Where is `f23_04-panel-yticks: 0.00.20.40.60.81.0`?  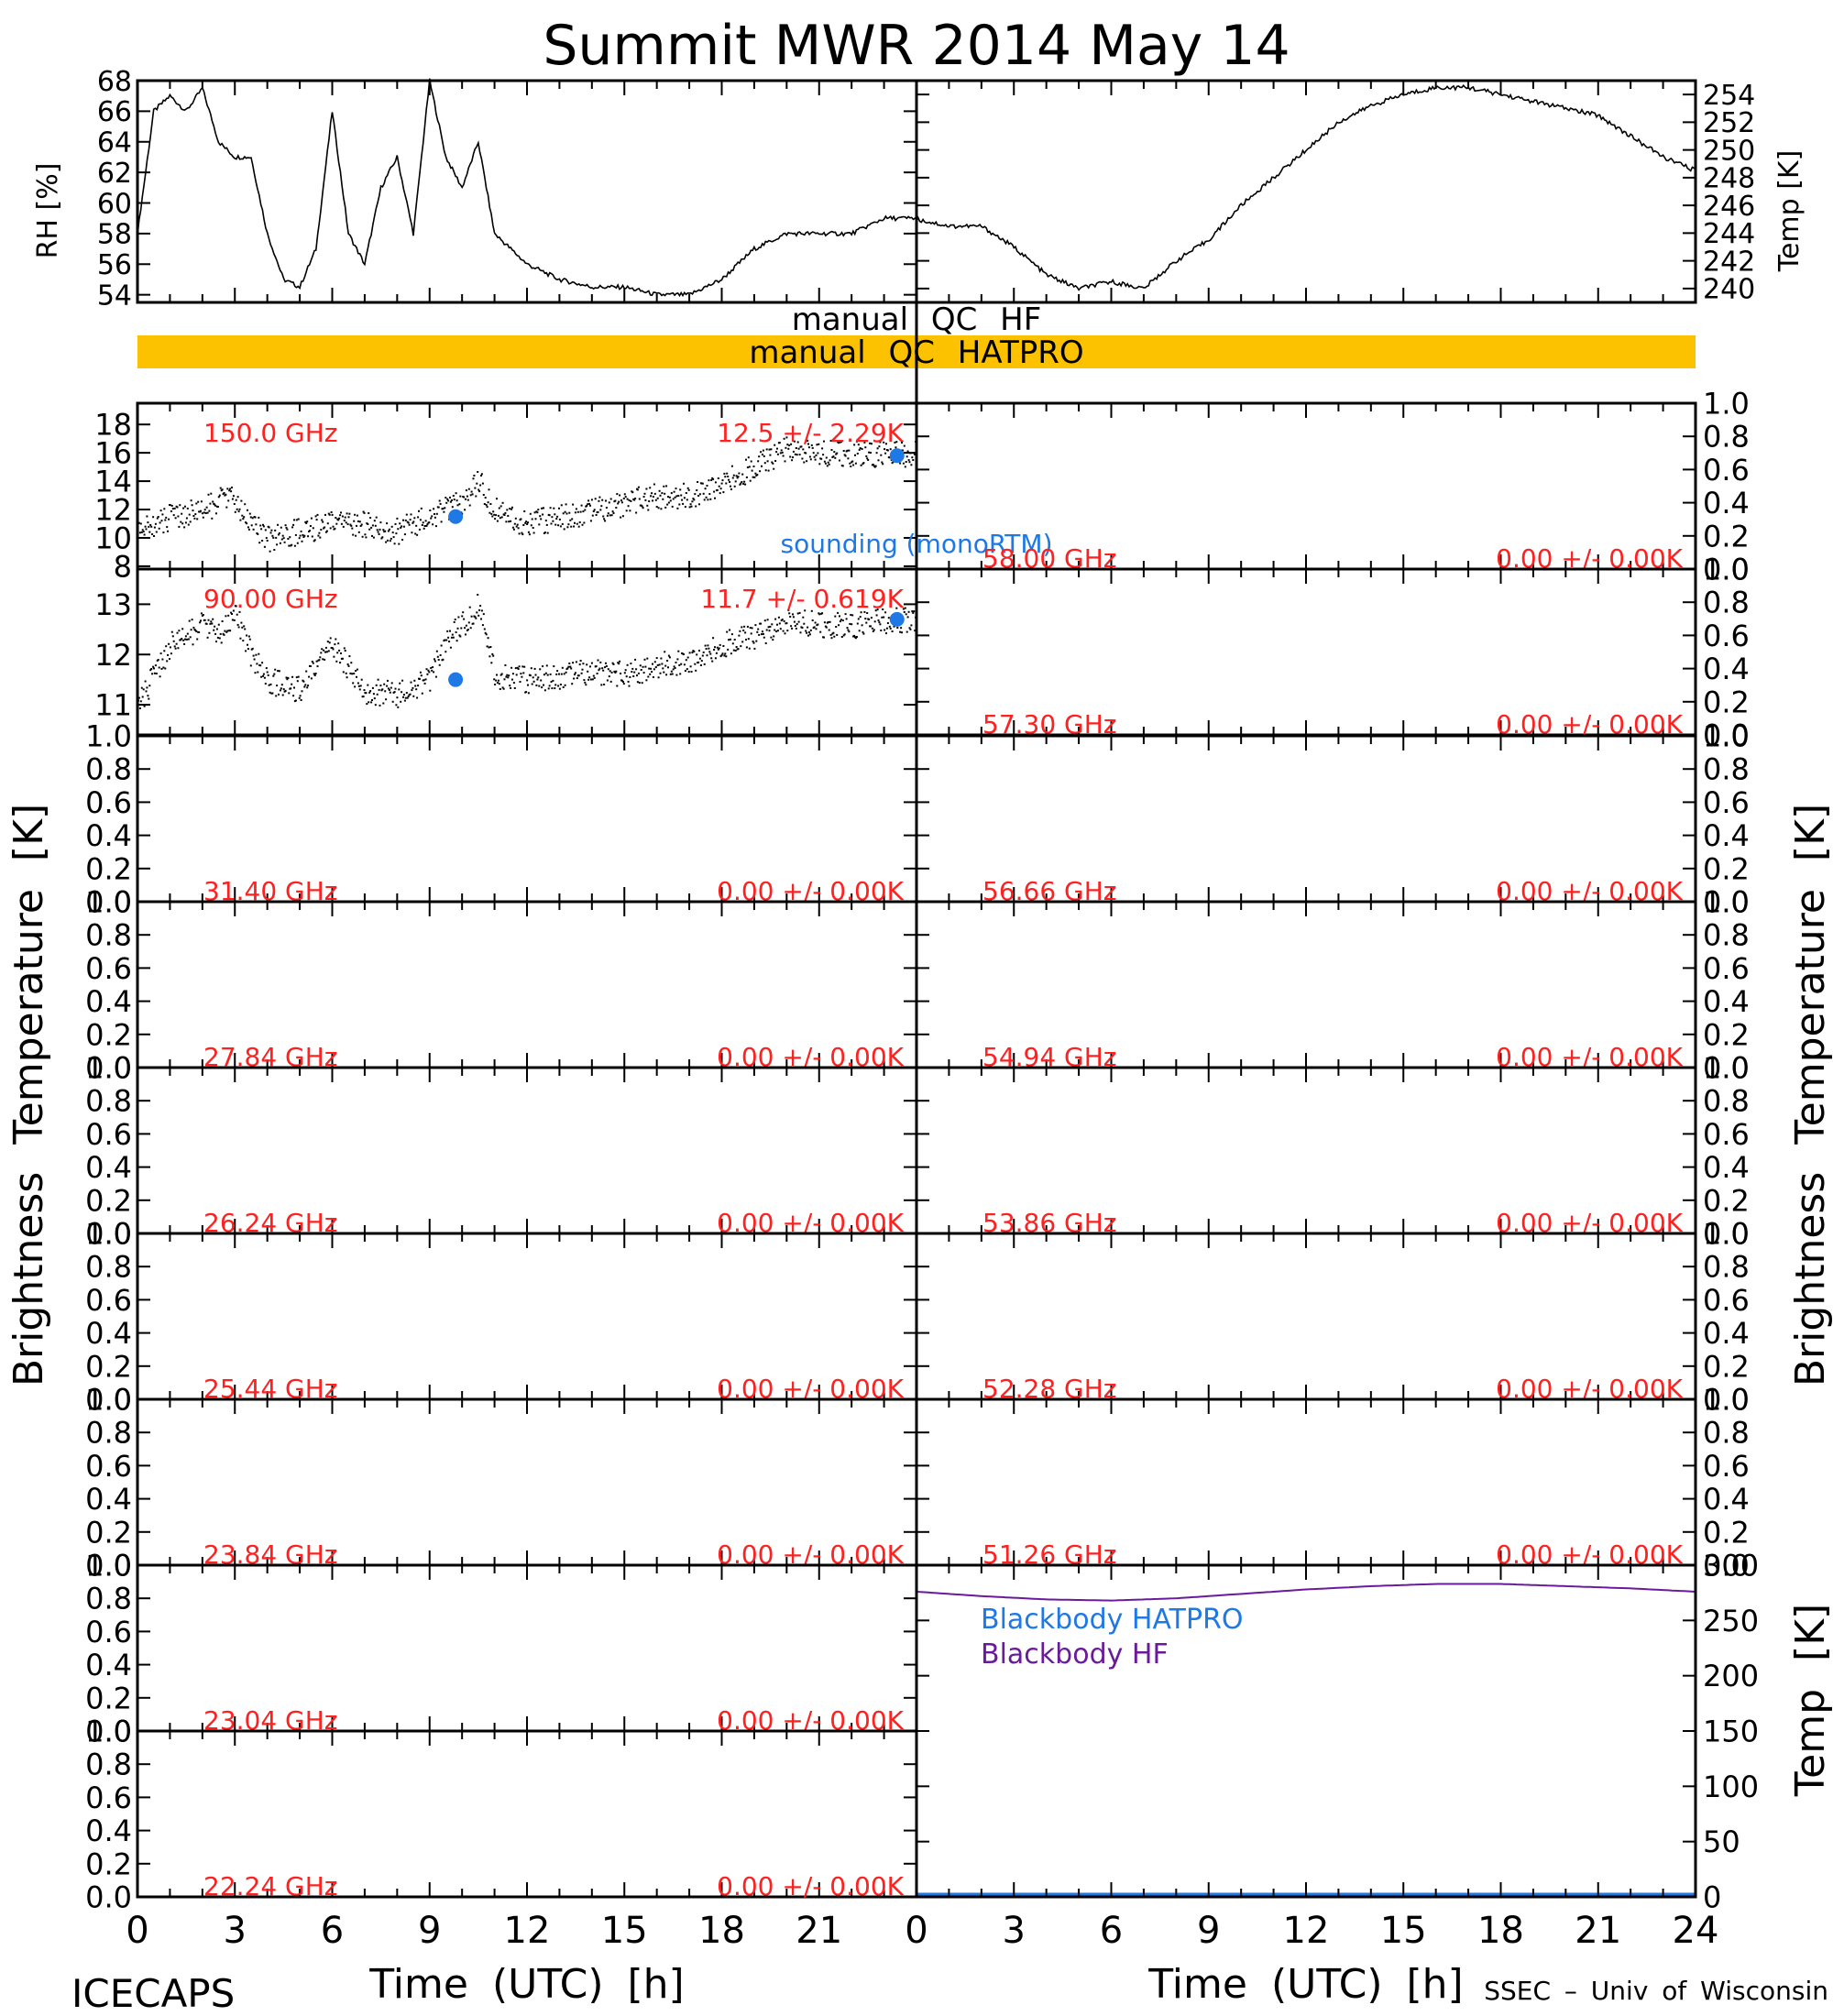 f23_04-panel-yticks: 0.00.20.40.60.81.0 is located at coordinates (500, 1649).